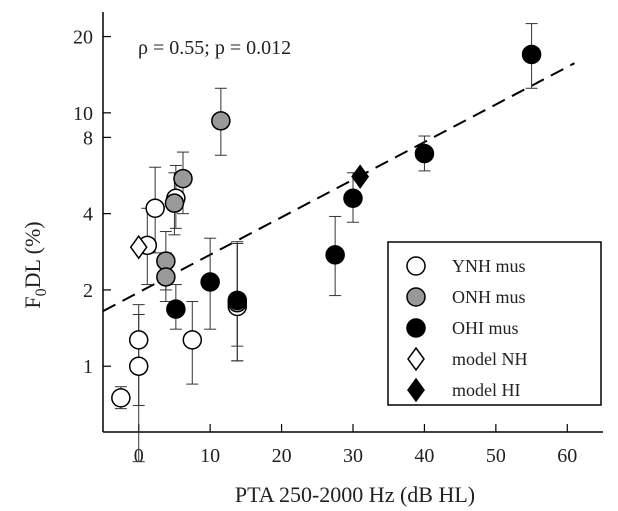  I want to click on y-axis-title-base: F, so click(32, 302).